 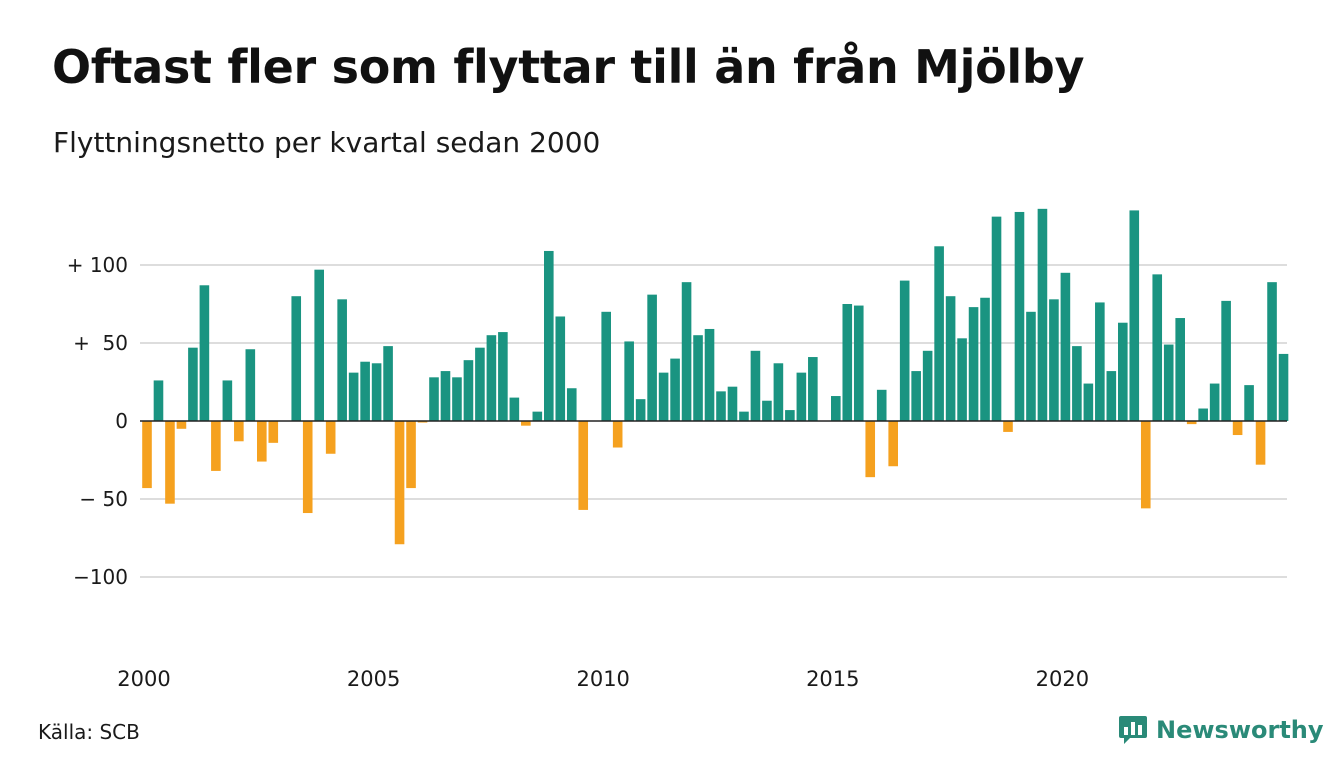 I want to click on brand-name: Newsworthy, so click(x=1240, y=730).